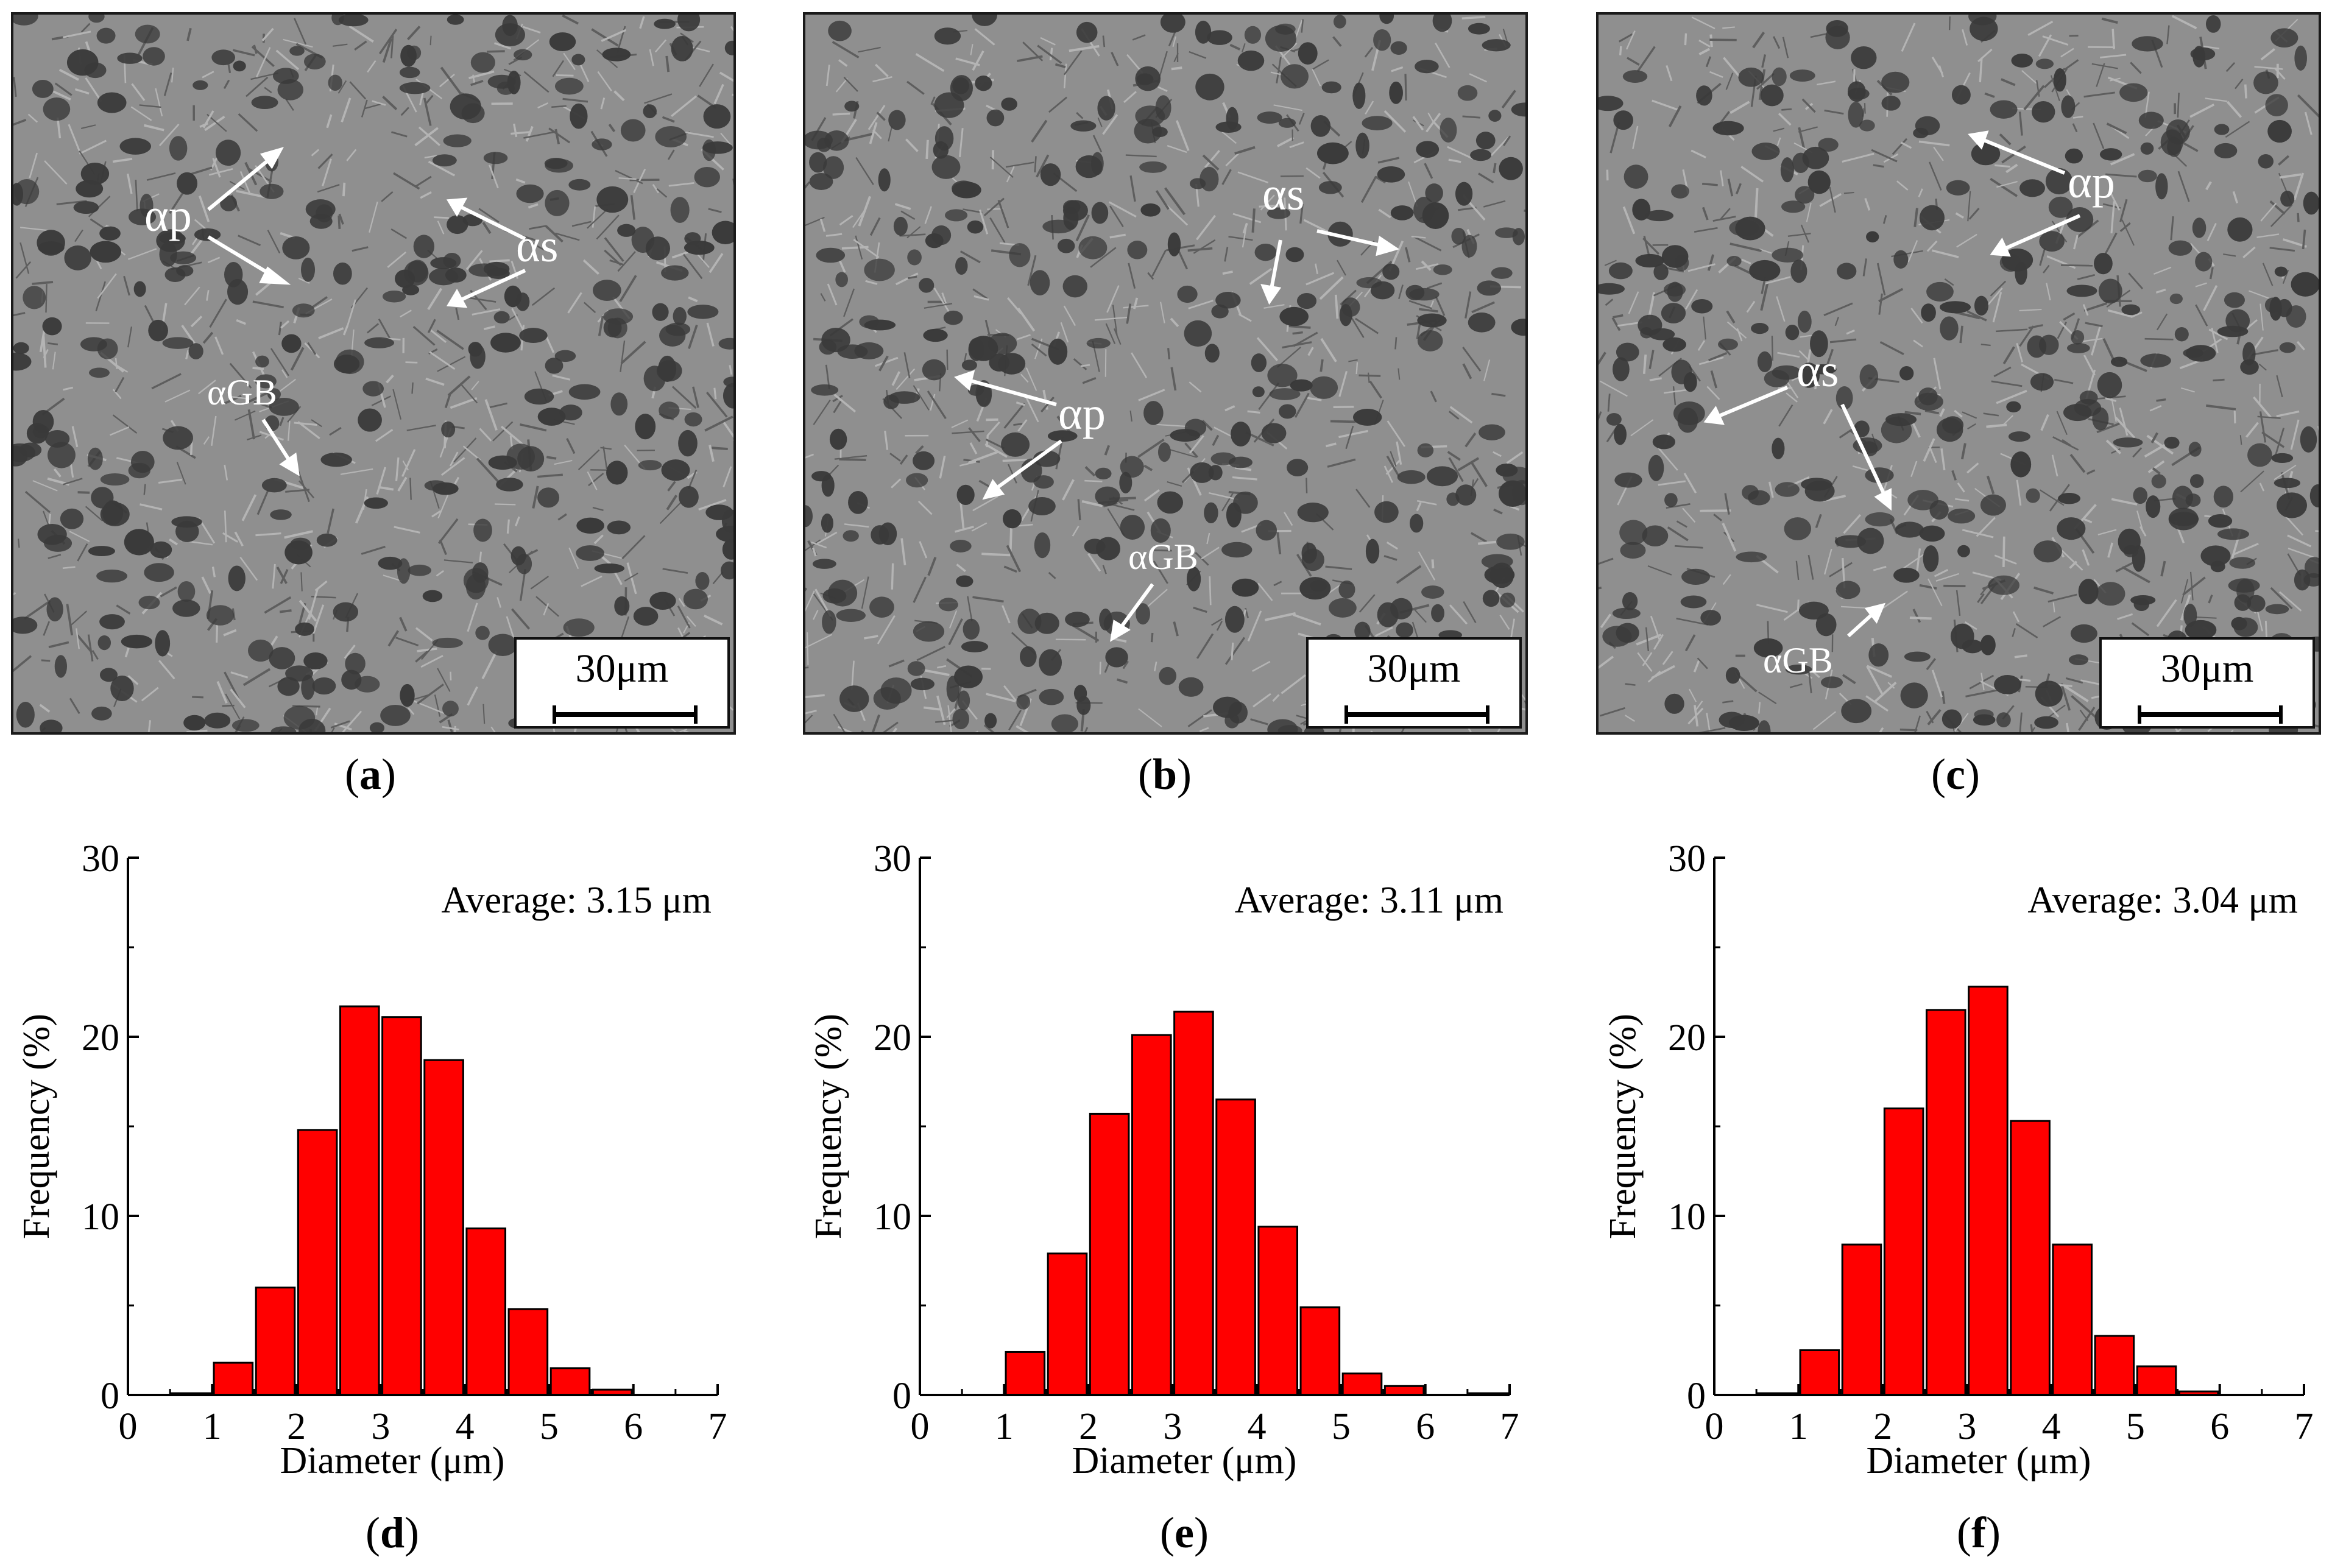 The image size is (2332, 1568). What do you see at coordinates (370, 774) in the screenshot?
I see `panel-label-a: (a)` at bounding box center [370, 774].